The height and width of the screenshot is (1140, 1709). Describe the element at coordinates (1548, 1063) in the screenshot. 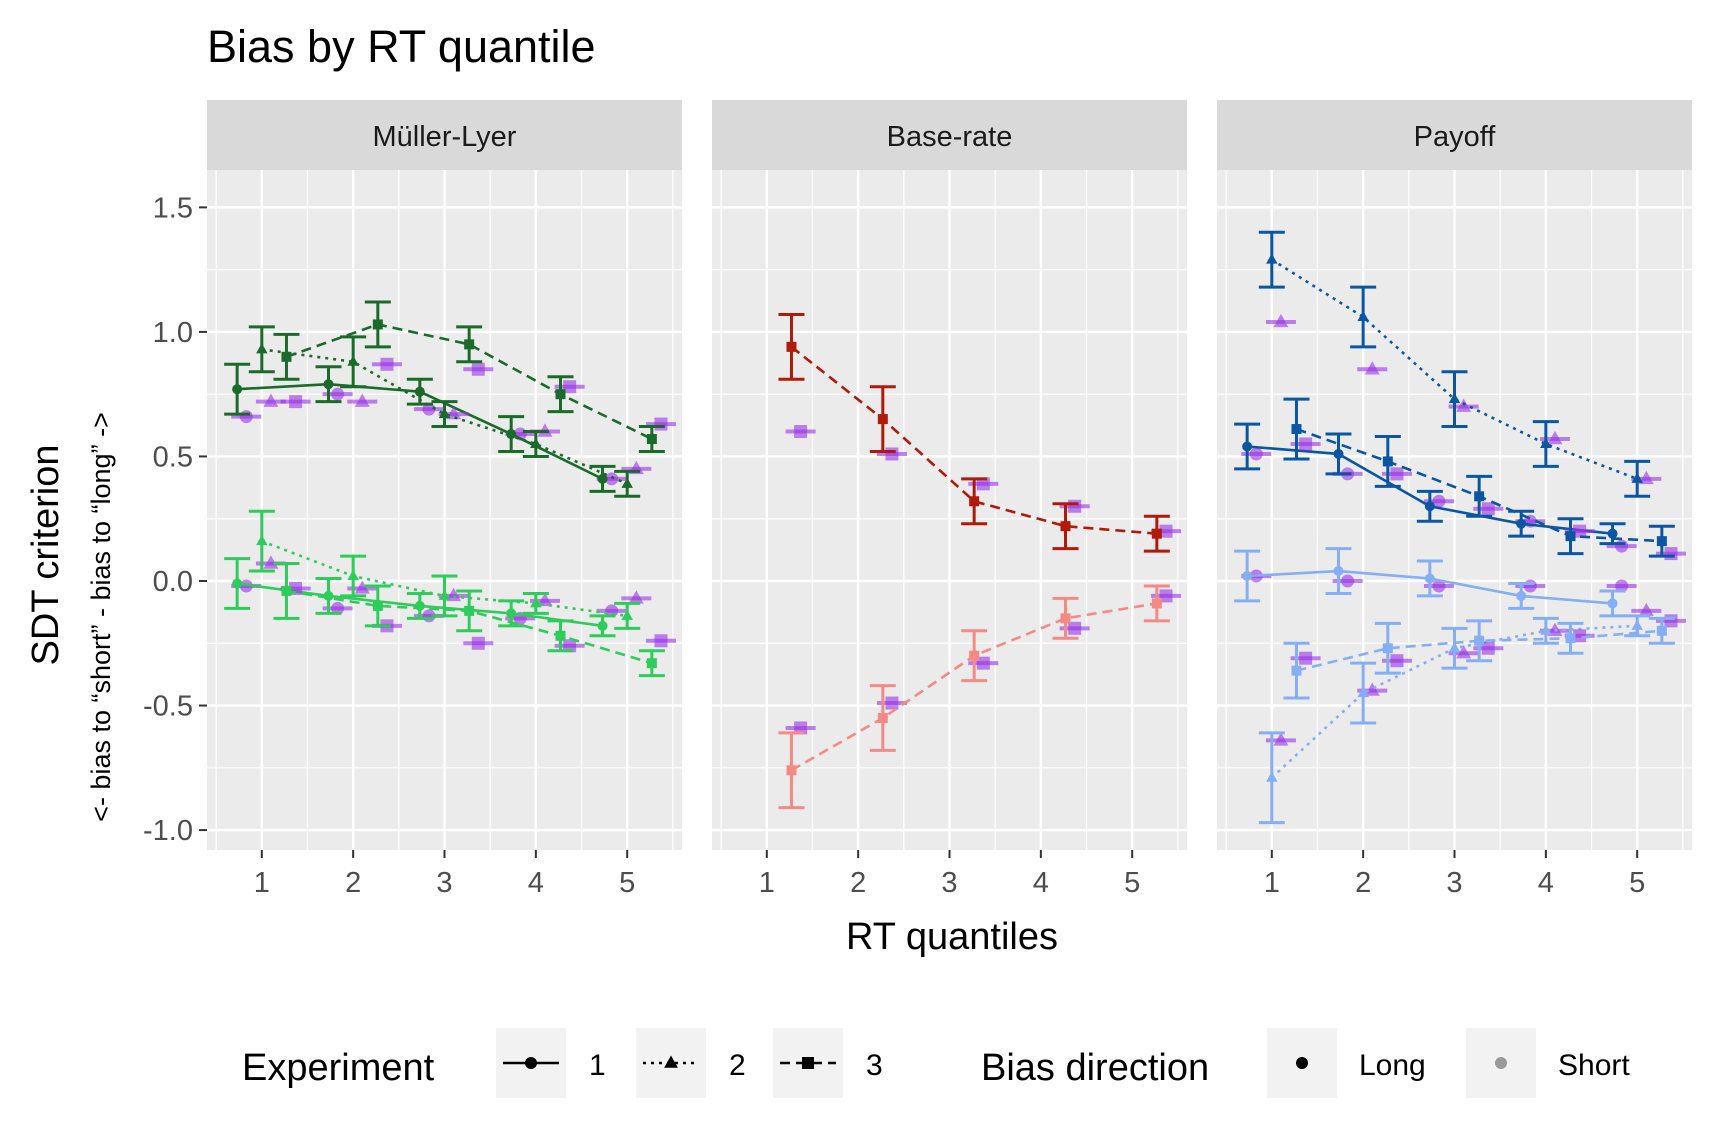

I see `legend-direction-short: Short` at that location.